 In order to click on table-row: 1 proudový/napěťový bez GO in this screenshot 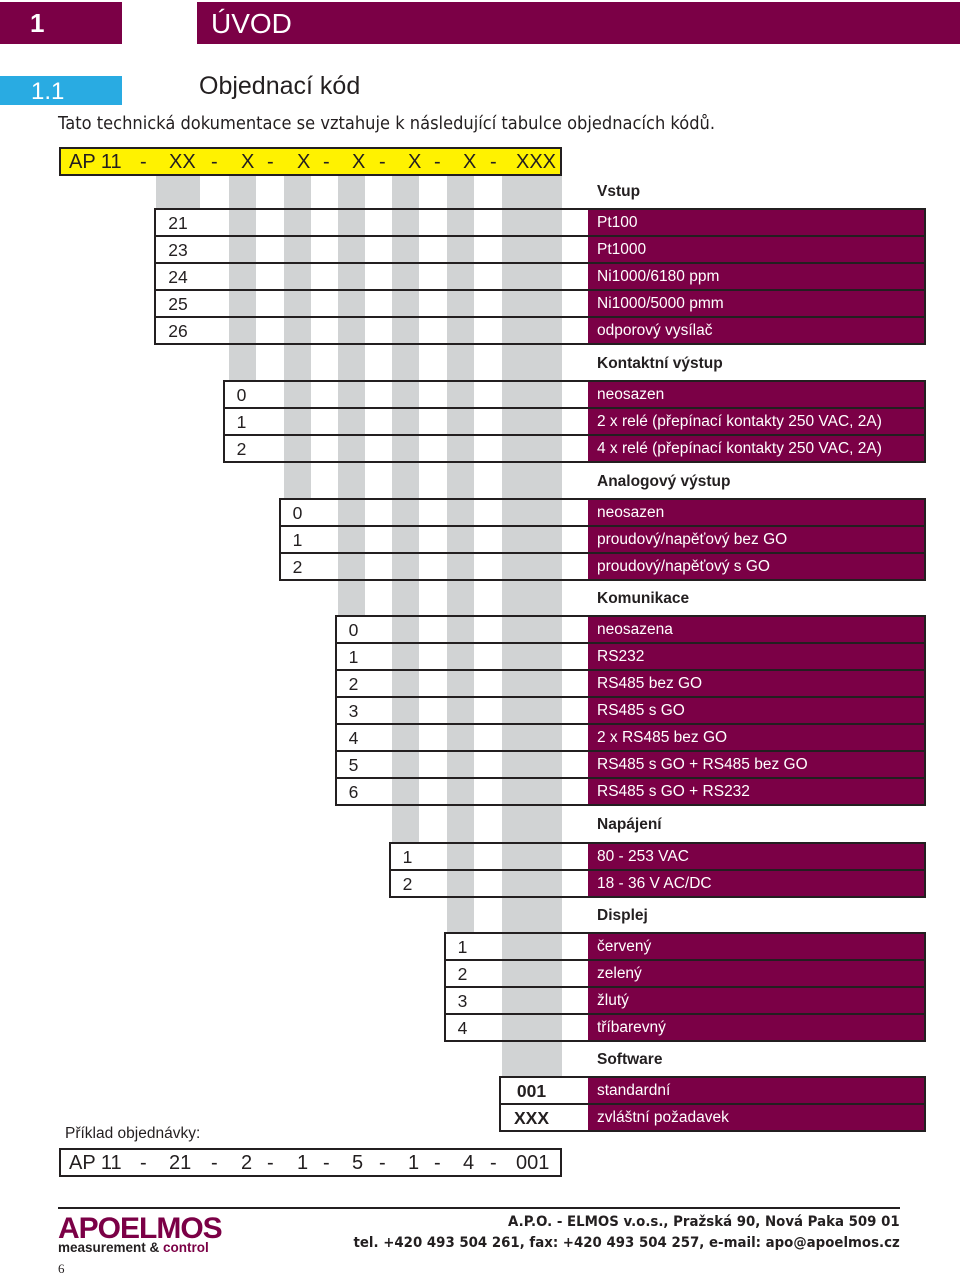, I will do `click(462, 540)`.